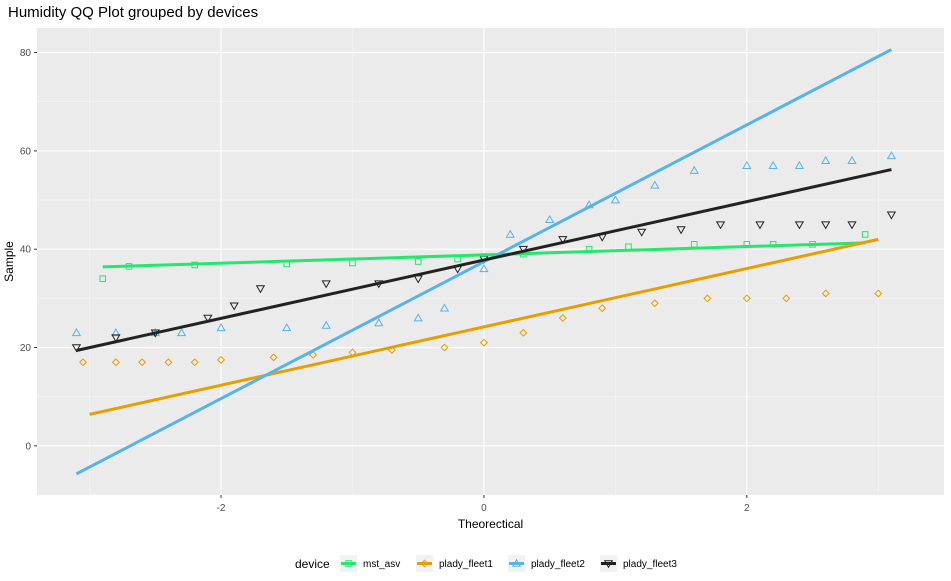 This screenshot has height=581, width=951. Describe the element at coordinates (133, 12) in the screenshot. I see `chart-title: Humidity QQ Plot grouped by devices` at that location.